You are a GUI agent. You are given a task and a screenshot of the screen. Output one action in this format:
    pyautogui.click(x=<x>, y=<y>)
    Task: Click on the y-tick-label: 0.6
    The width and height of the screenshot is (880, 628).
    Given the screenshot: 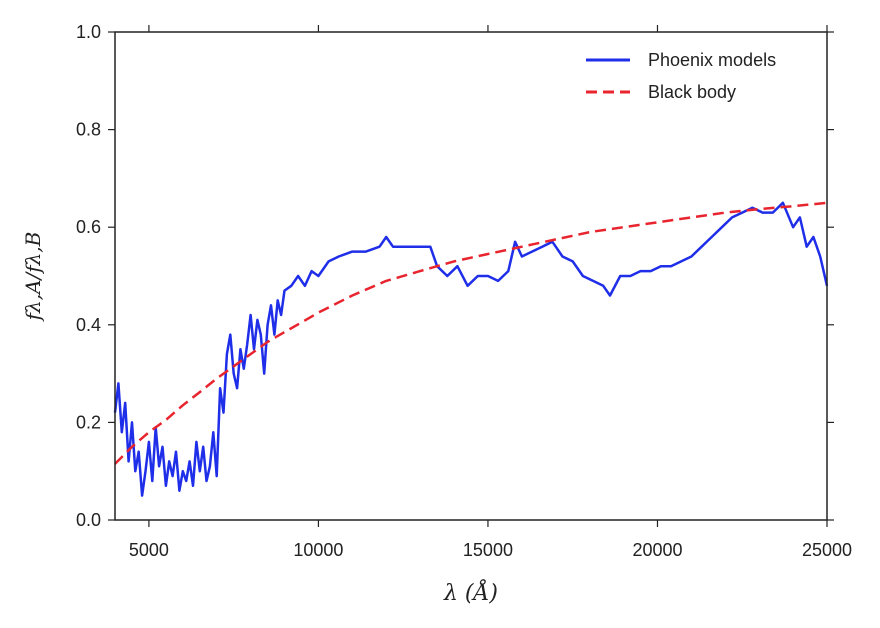 What is the action you would take?
    pyautogui.click(x=88, y=227)
    